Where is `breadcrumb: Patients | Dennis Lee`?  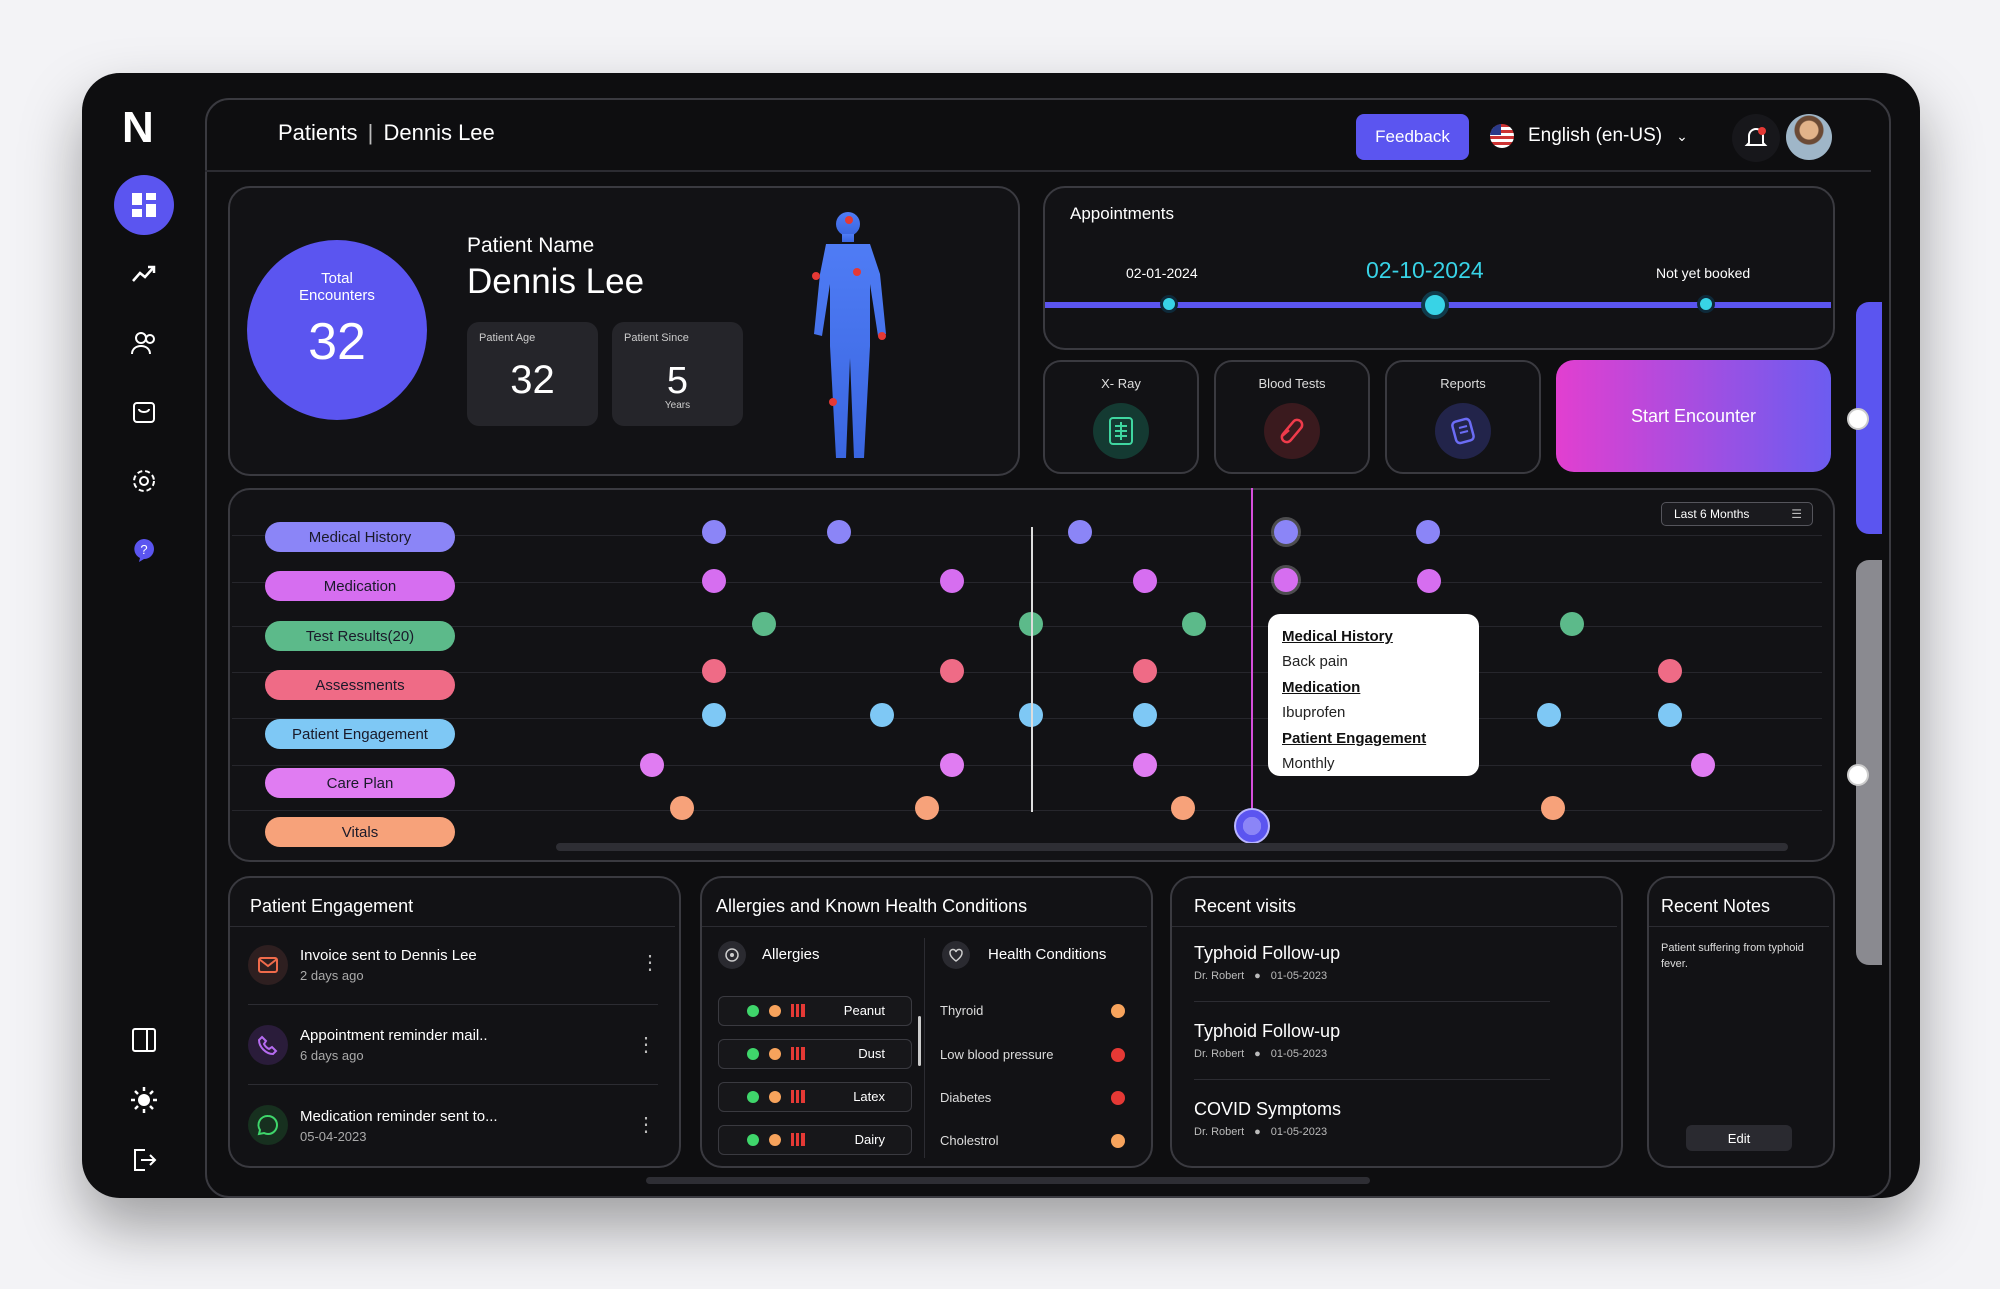
breadcrumb: Patients | Dennis Lee is located at coordinates (386, 132).